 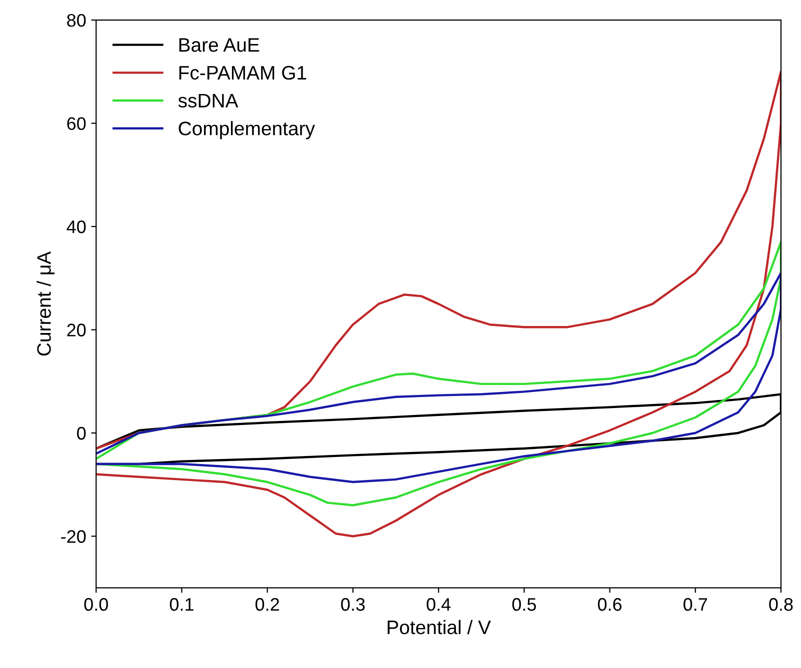 I want to click on x-tick-label: 0.7, so click(x=696, y=604).